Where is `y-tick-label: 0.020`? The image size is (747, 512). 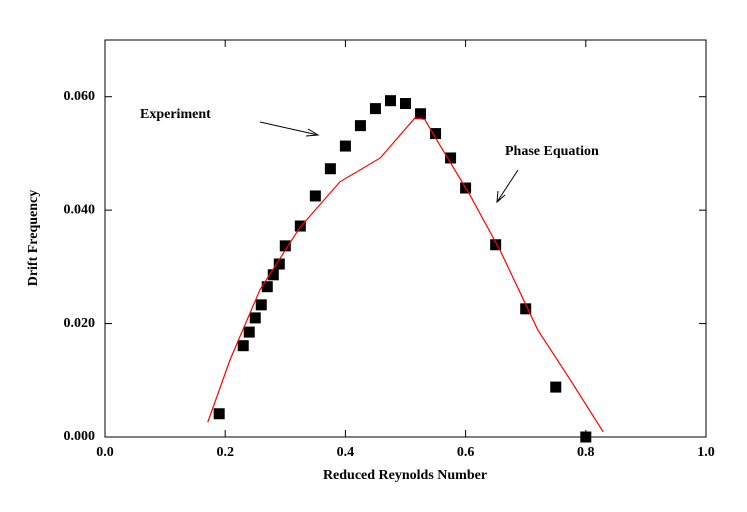
y-tick-label: 0.020 is located at coordinates (80, 323).